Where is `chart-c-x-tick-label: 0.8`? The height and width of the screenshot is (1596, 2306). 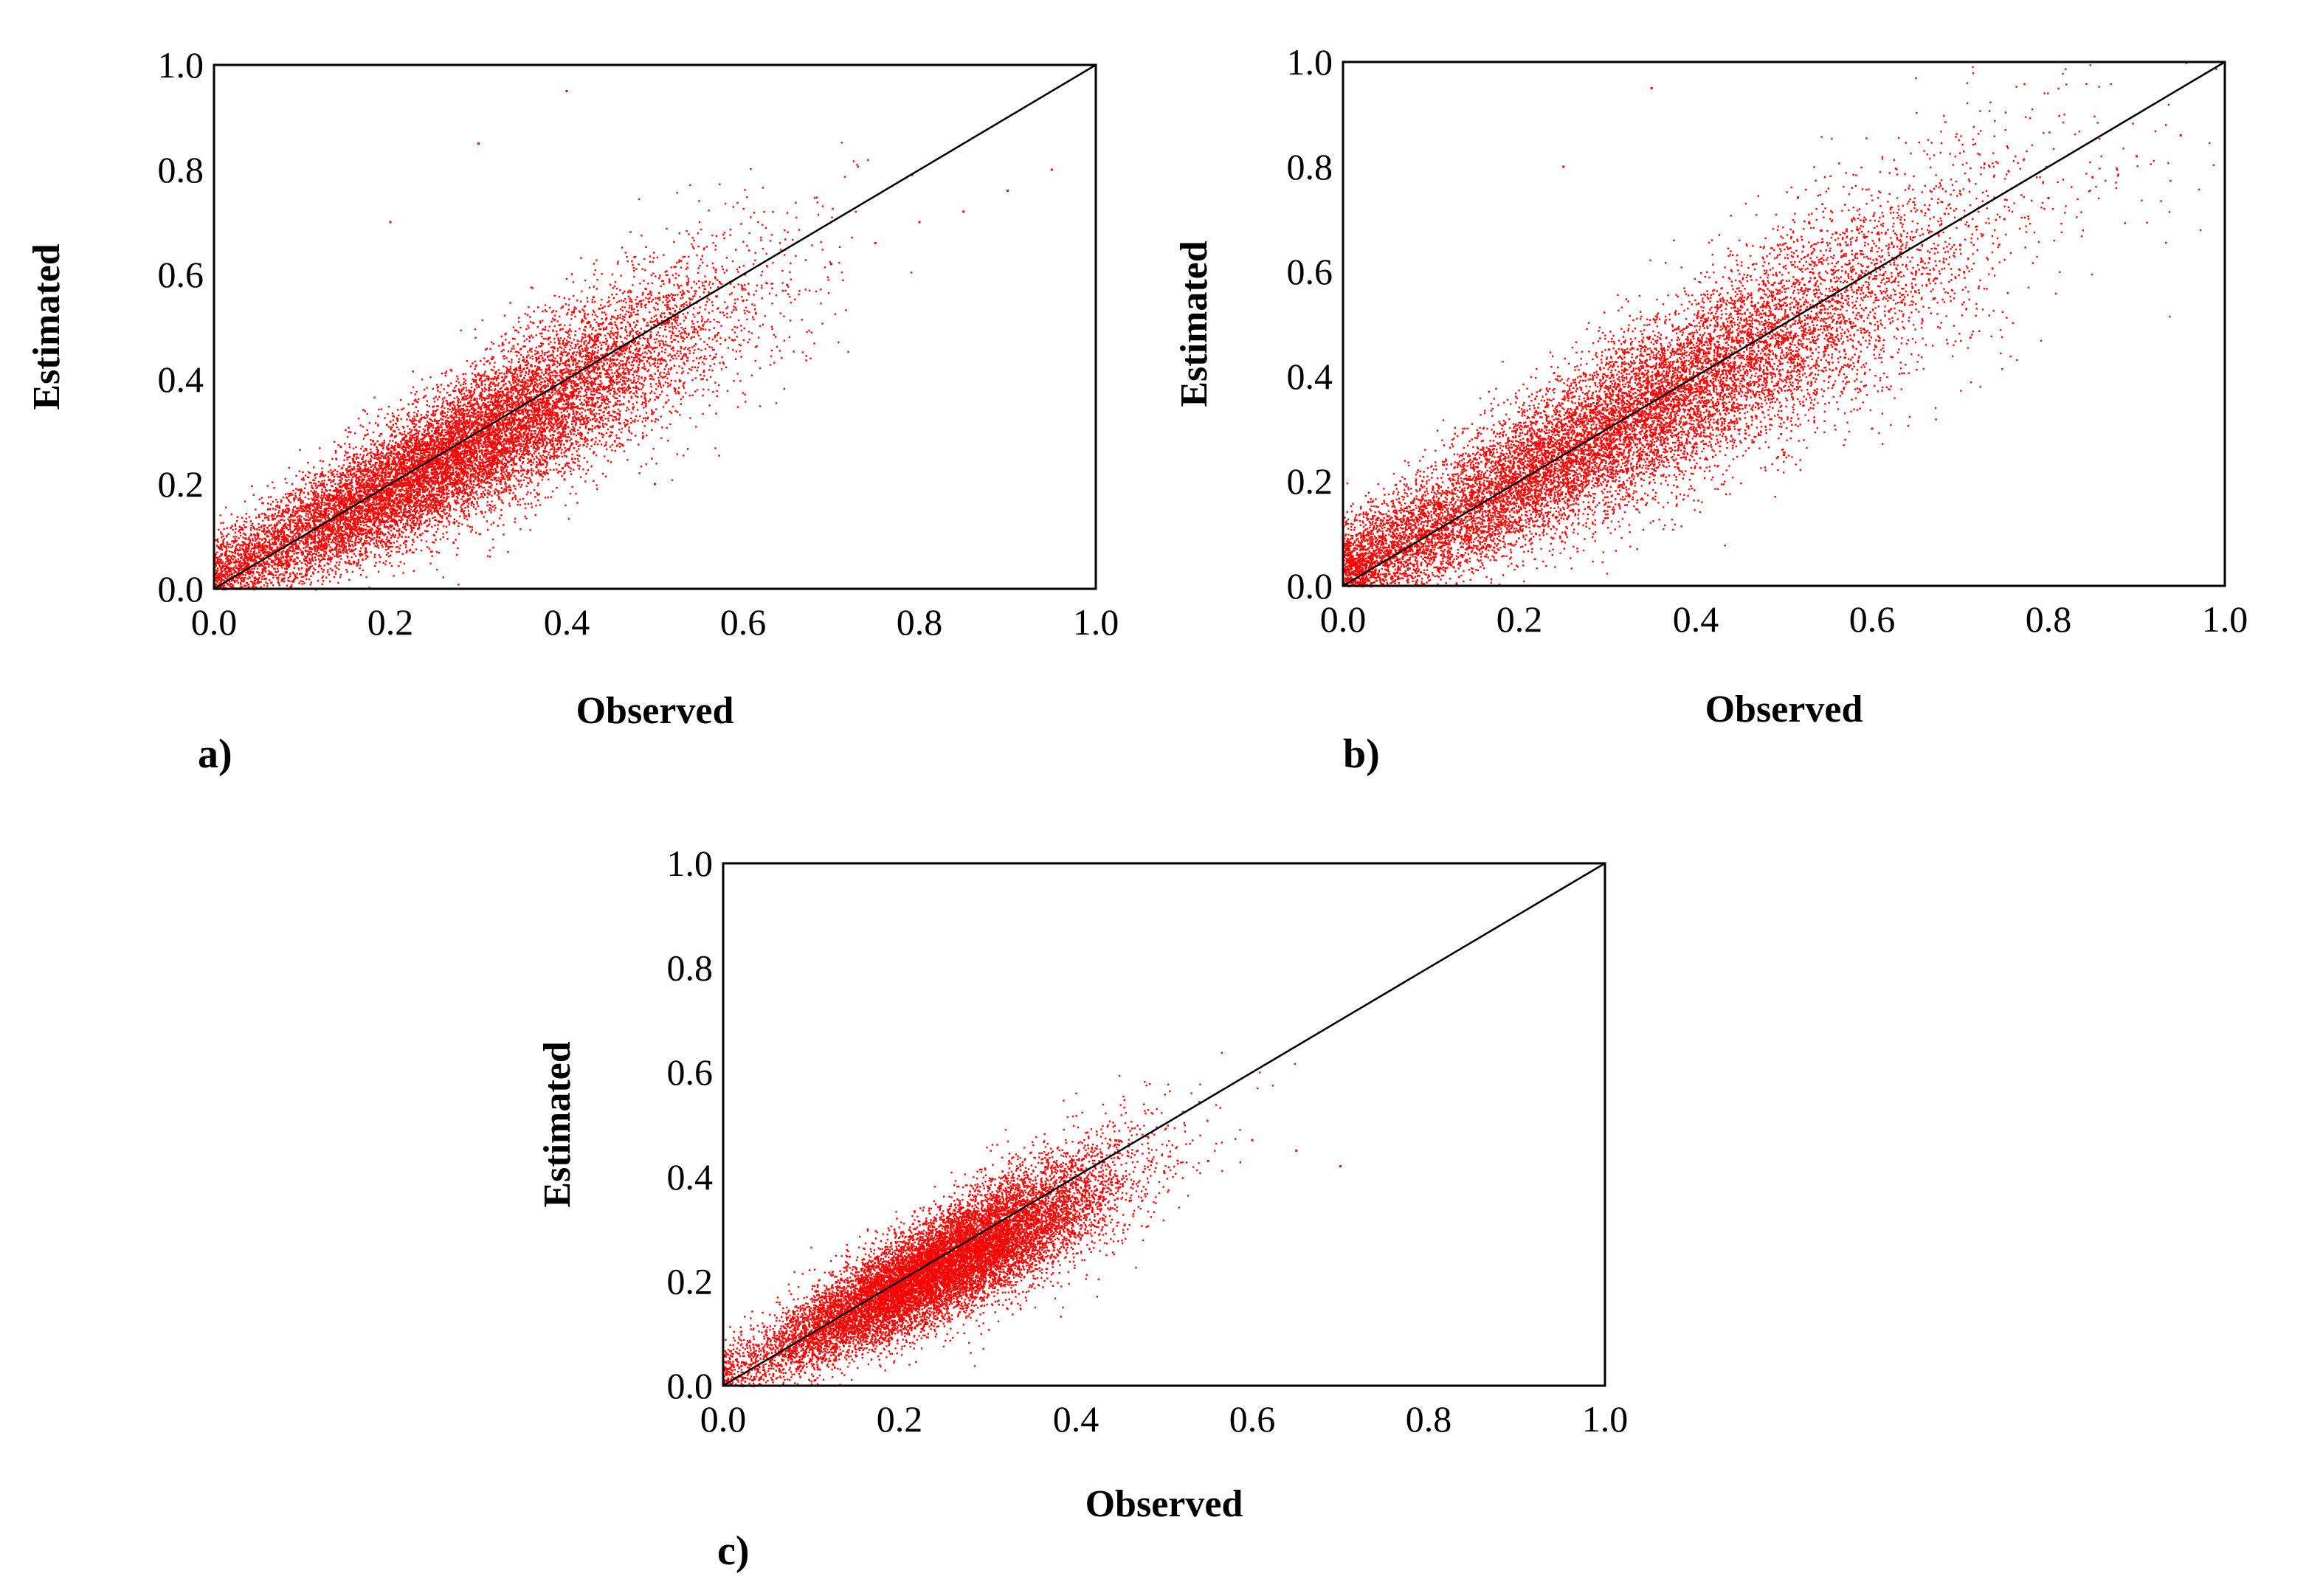
chart-c-x-tick-label: 0.8 is located at coordinates (1429, 1419).